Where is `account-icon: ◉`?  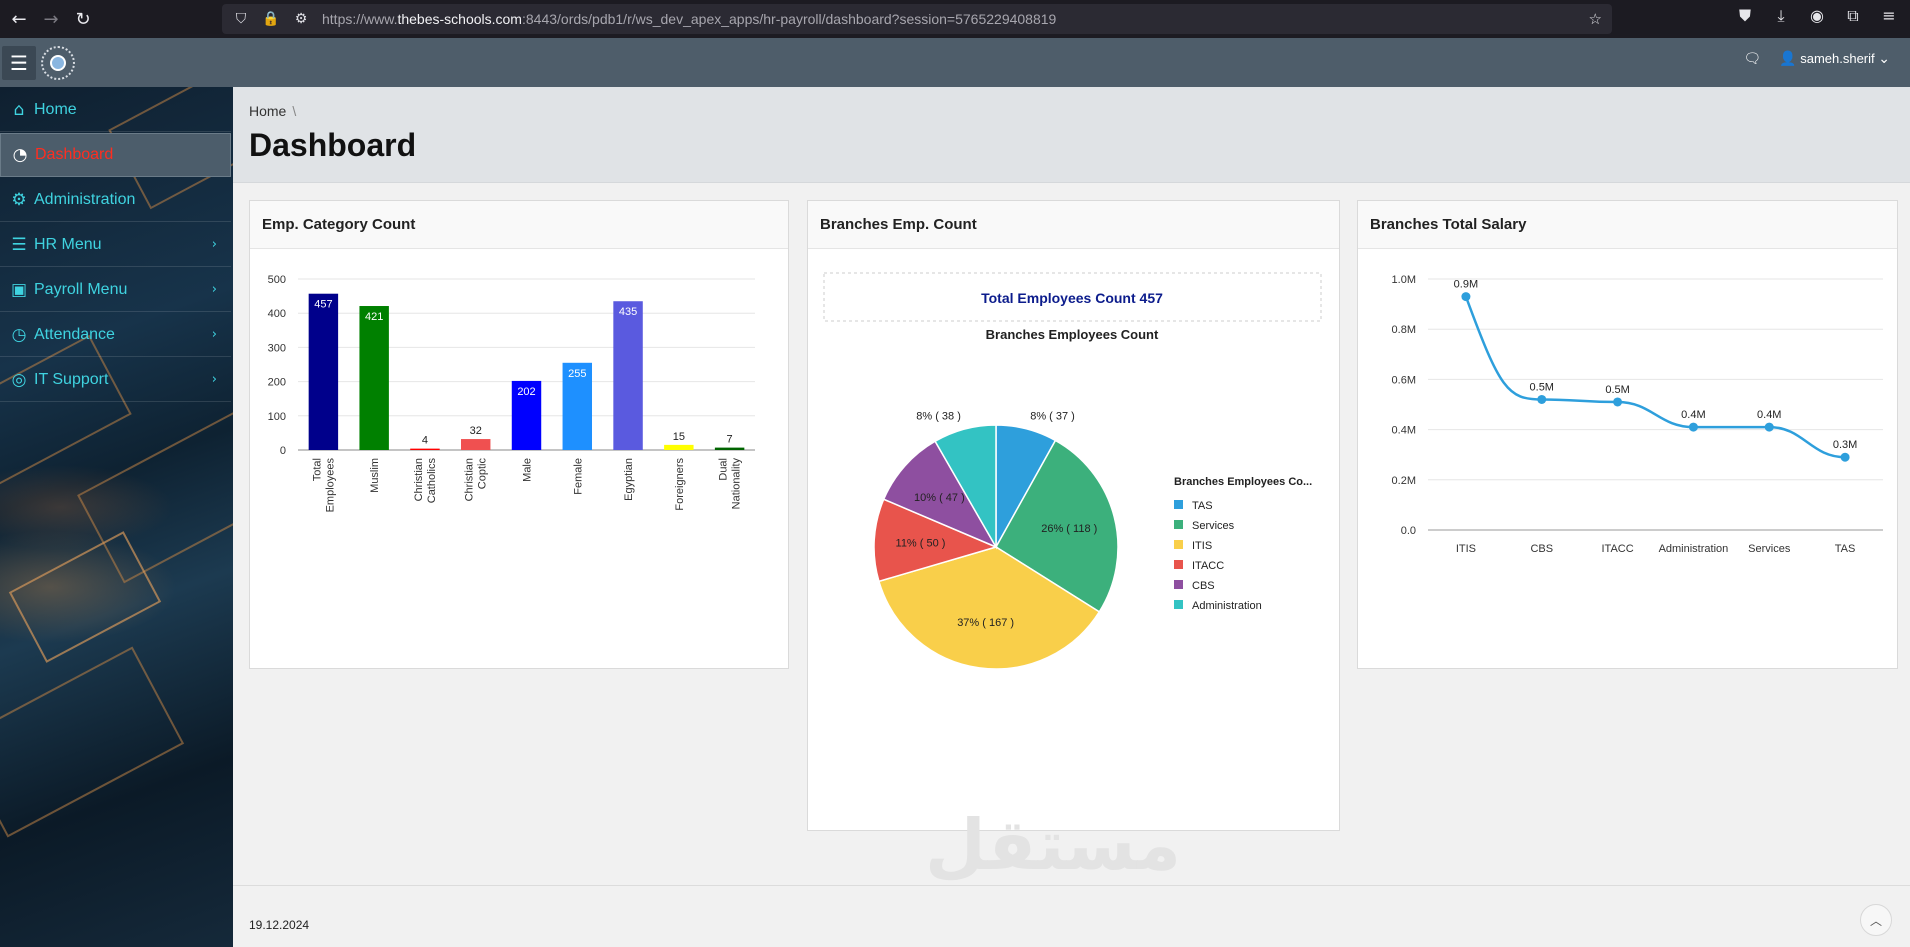 account-icon: ◉ is located at coordinates (1817, 15).